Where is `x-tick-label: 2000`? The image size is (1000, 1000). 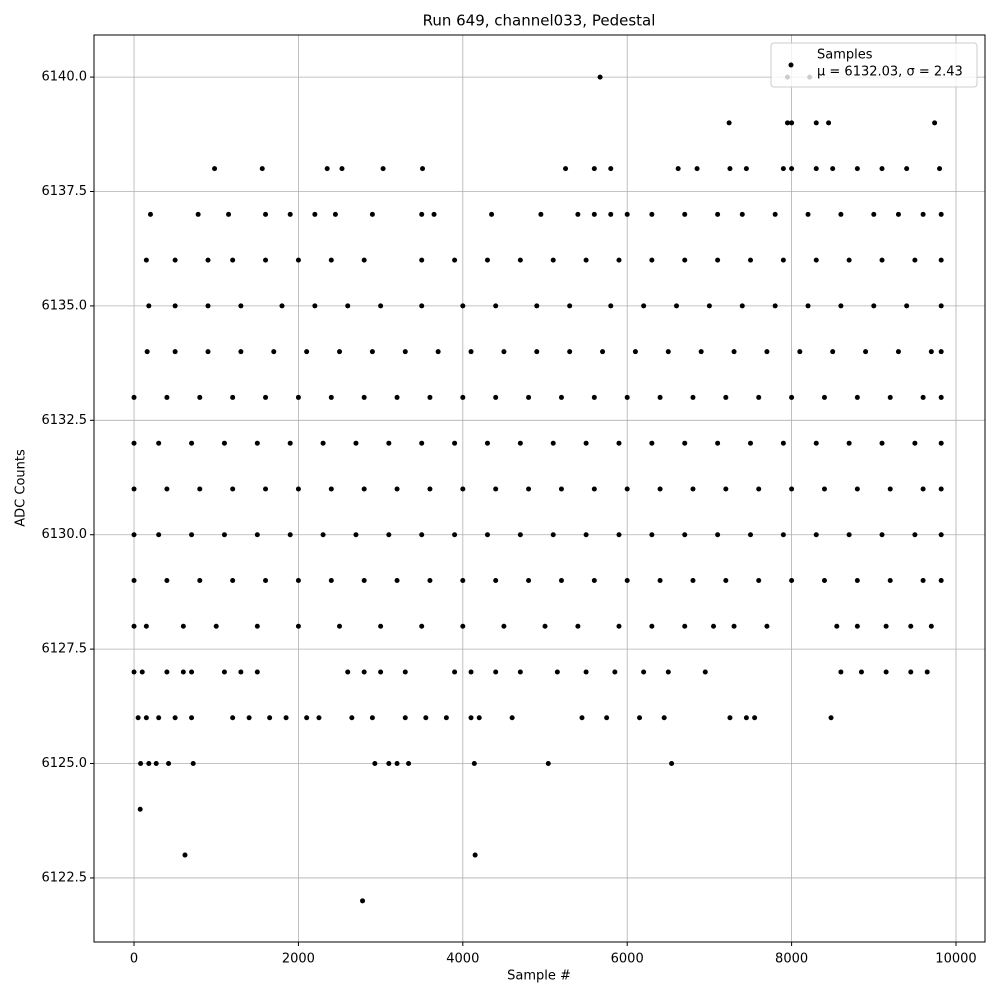
x-tick-label: 2000 is located at coordinates (298, 959).